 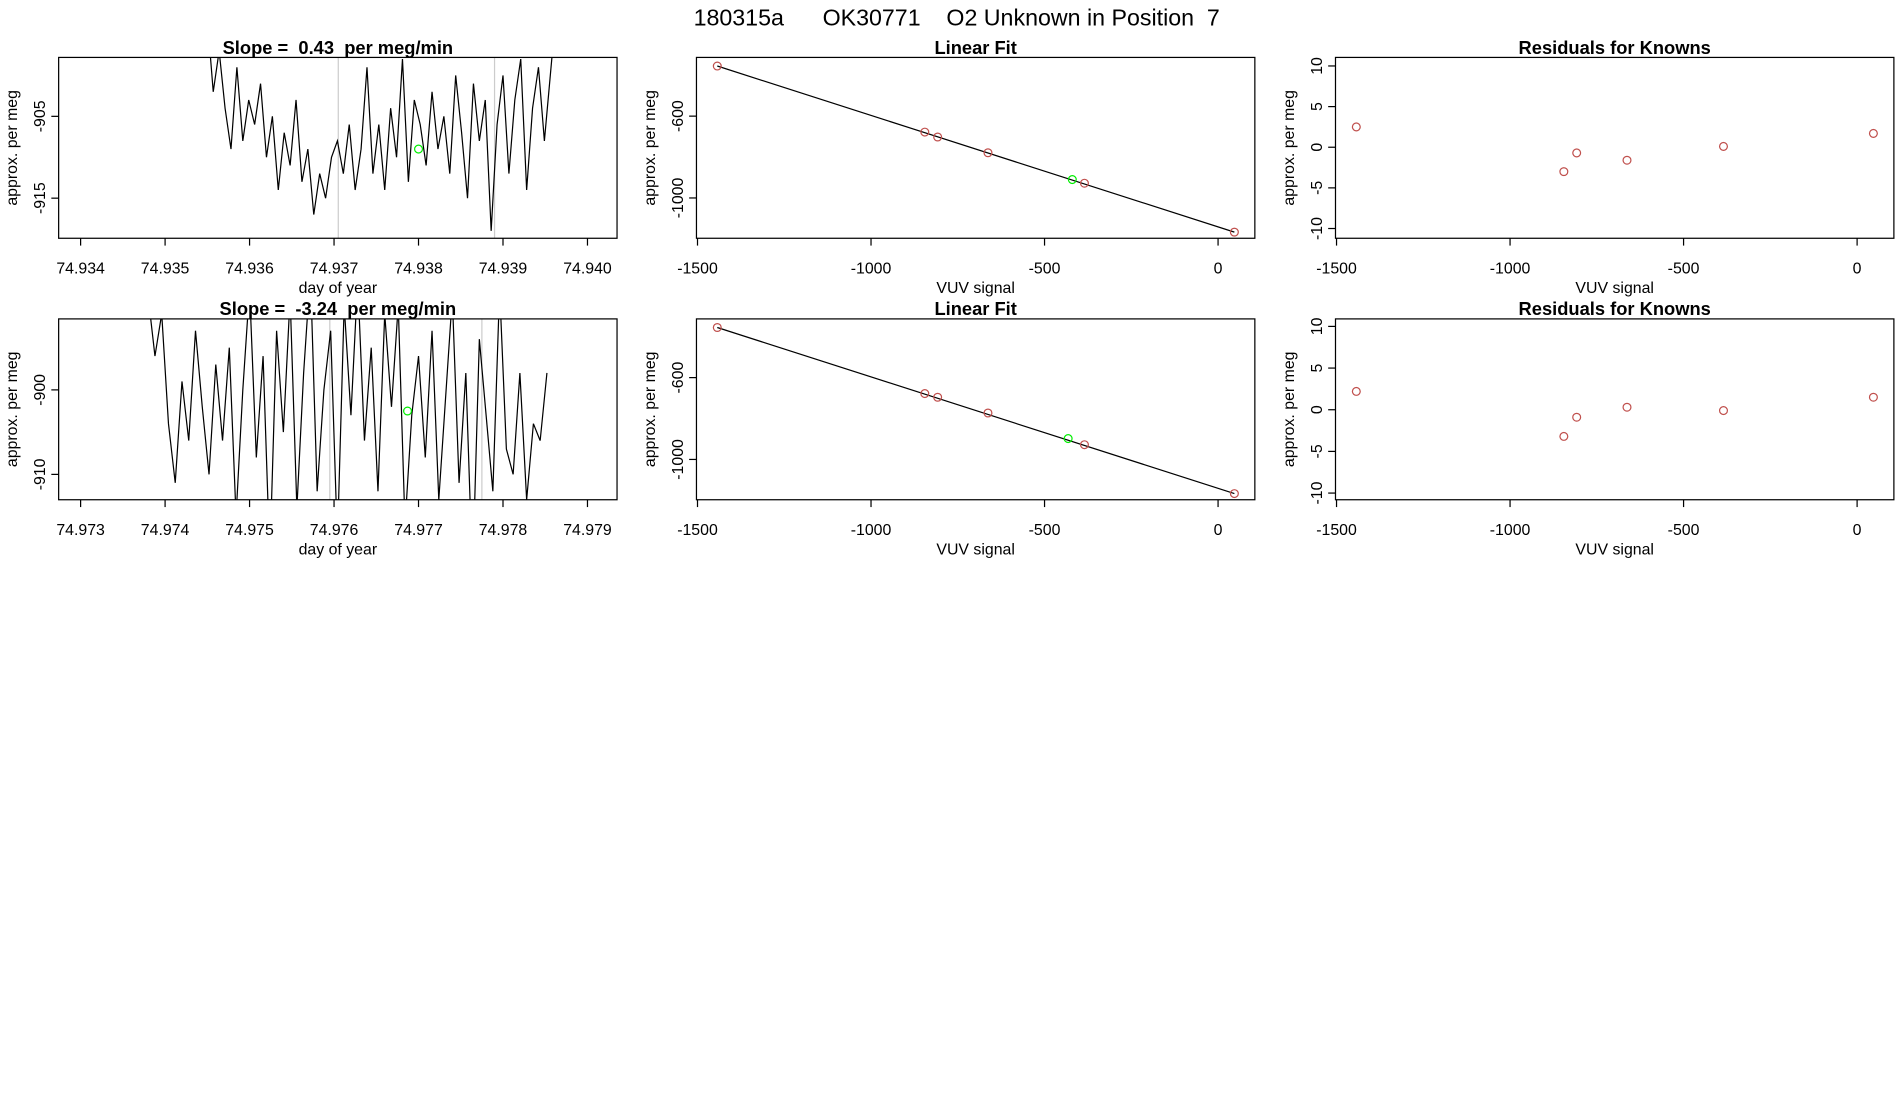 What do you see at coordinates (418, 530) in the screenshot?
I see `x-tick-label: 74.977` at bounding box center [418, 530].